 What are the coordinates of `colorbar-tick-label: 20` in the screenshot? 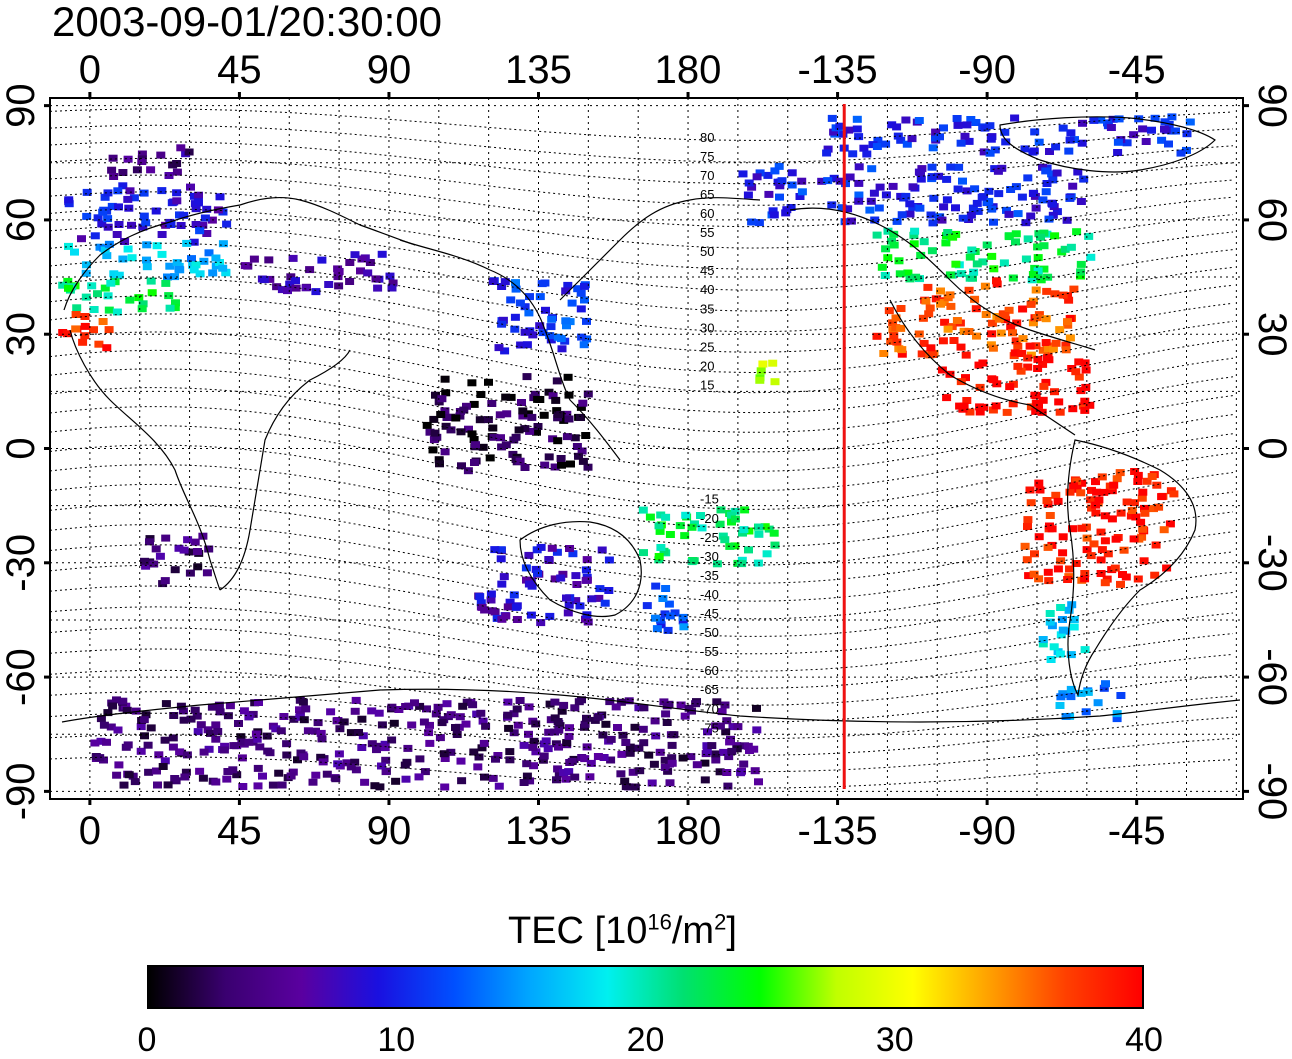 It's located at (645, 1040).